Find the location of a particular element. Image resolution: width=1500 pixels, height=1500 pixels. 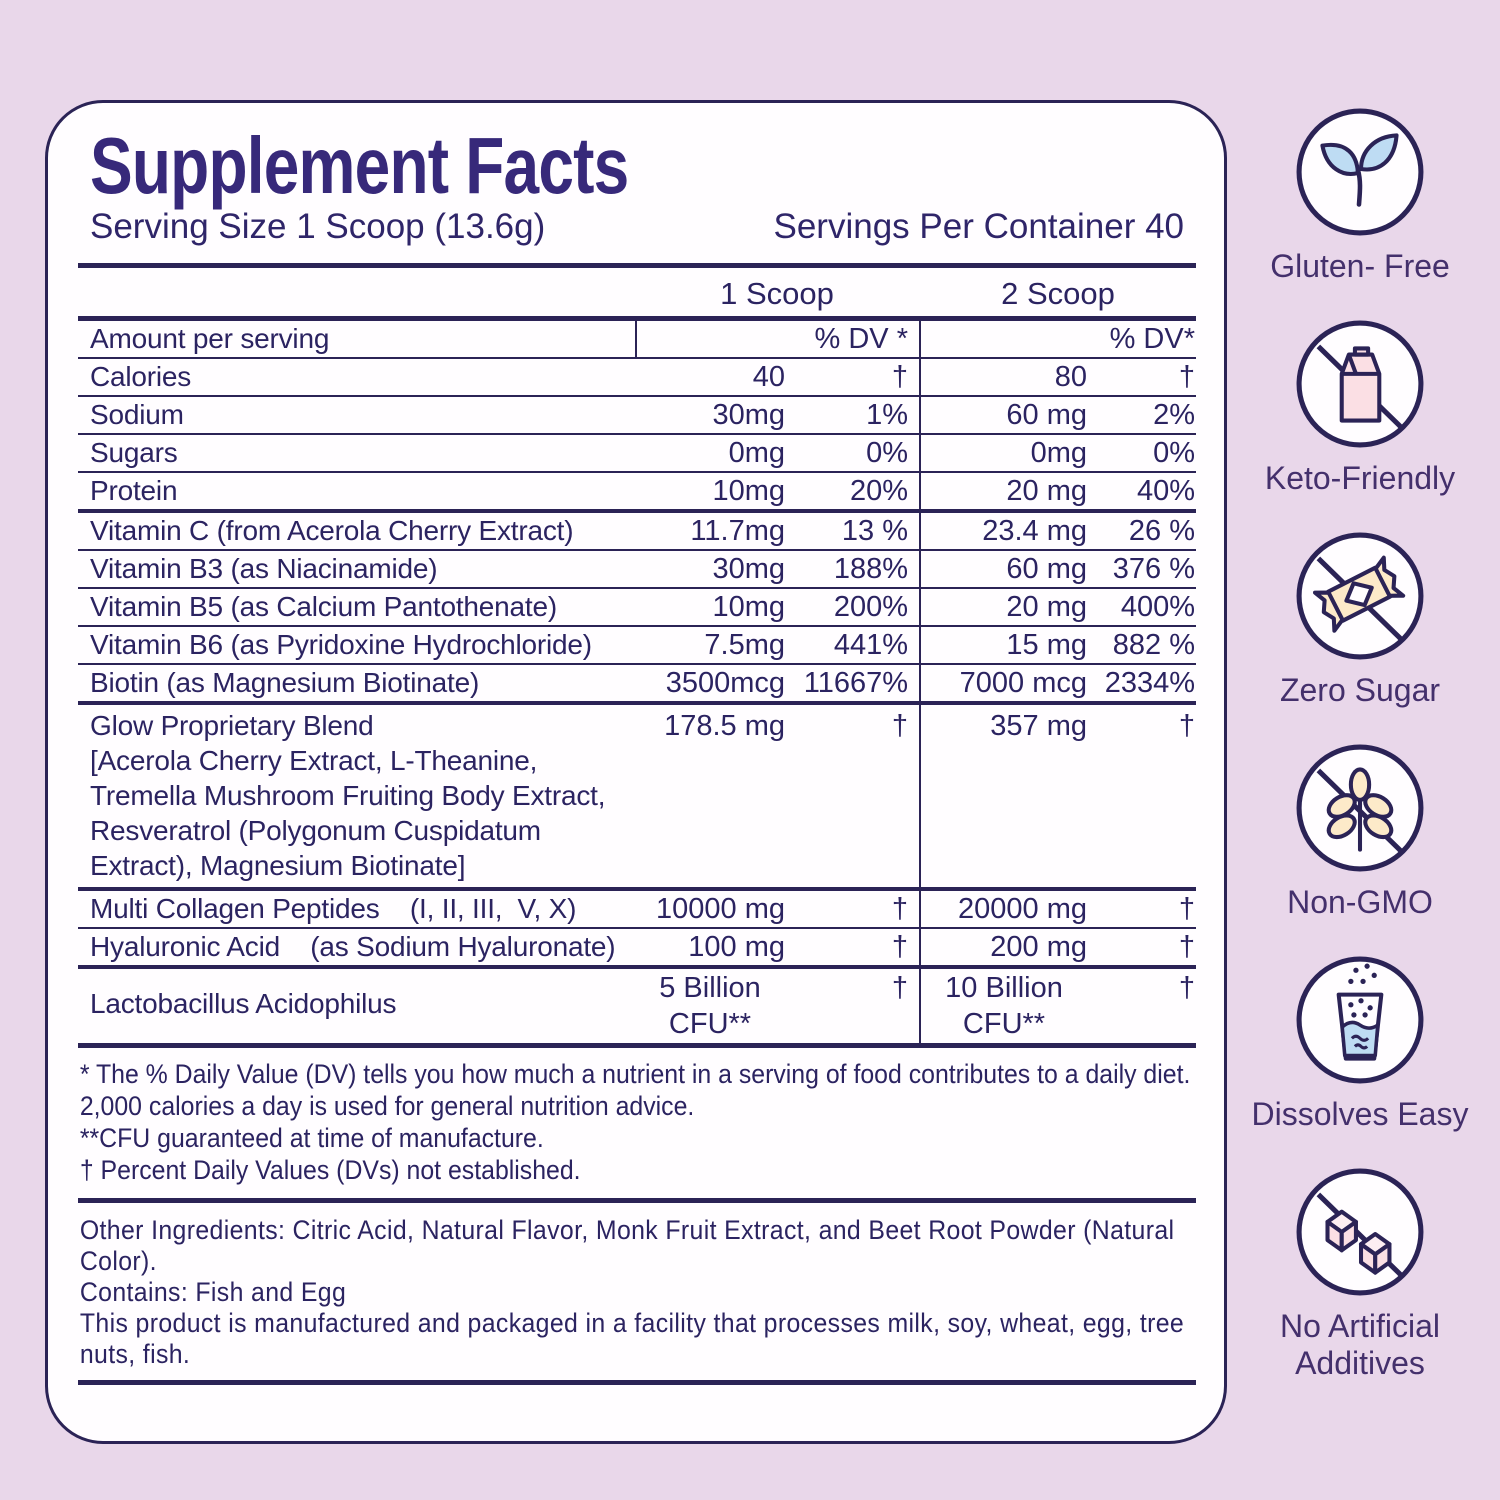

dv-2scoop: 40% is located at coordinates (1165, 491).